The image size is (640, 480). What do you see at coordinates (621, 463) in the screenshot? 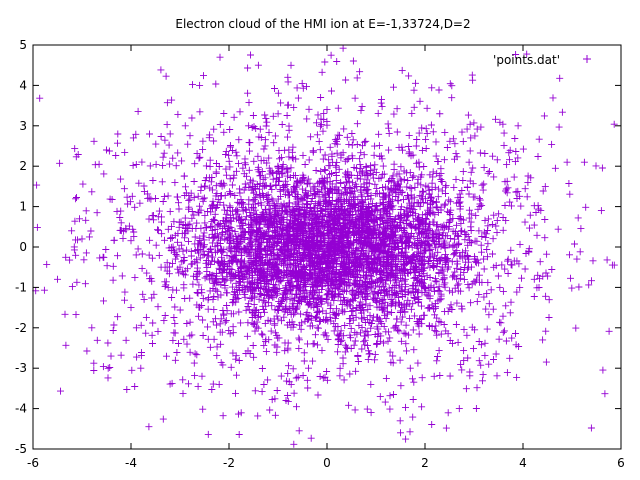
I see `x-tick-label: 6` at bounding box center [621, 463].